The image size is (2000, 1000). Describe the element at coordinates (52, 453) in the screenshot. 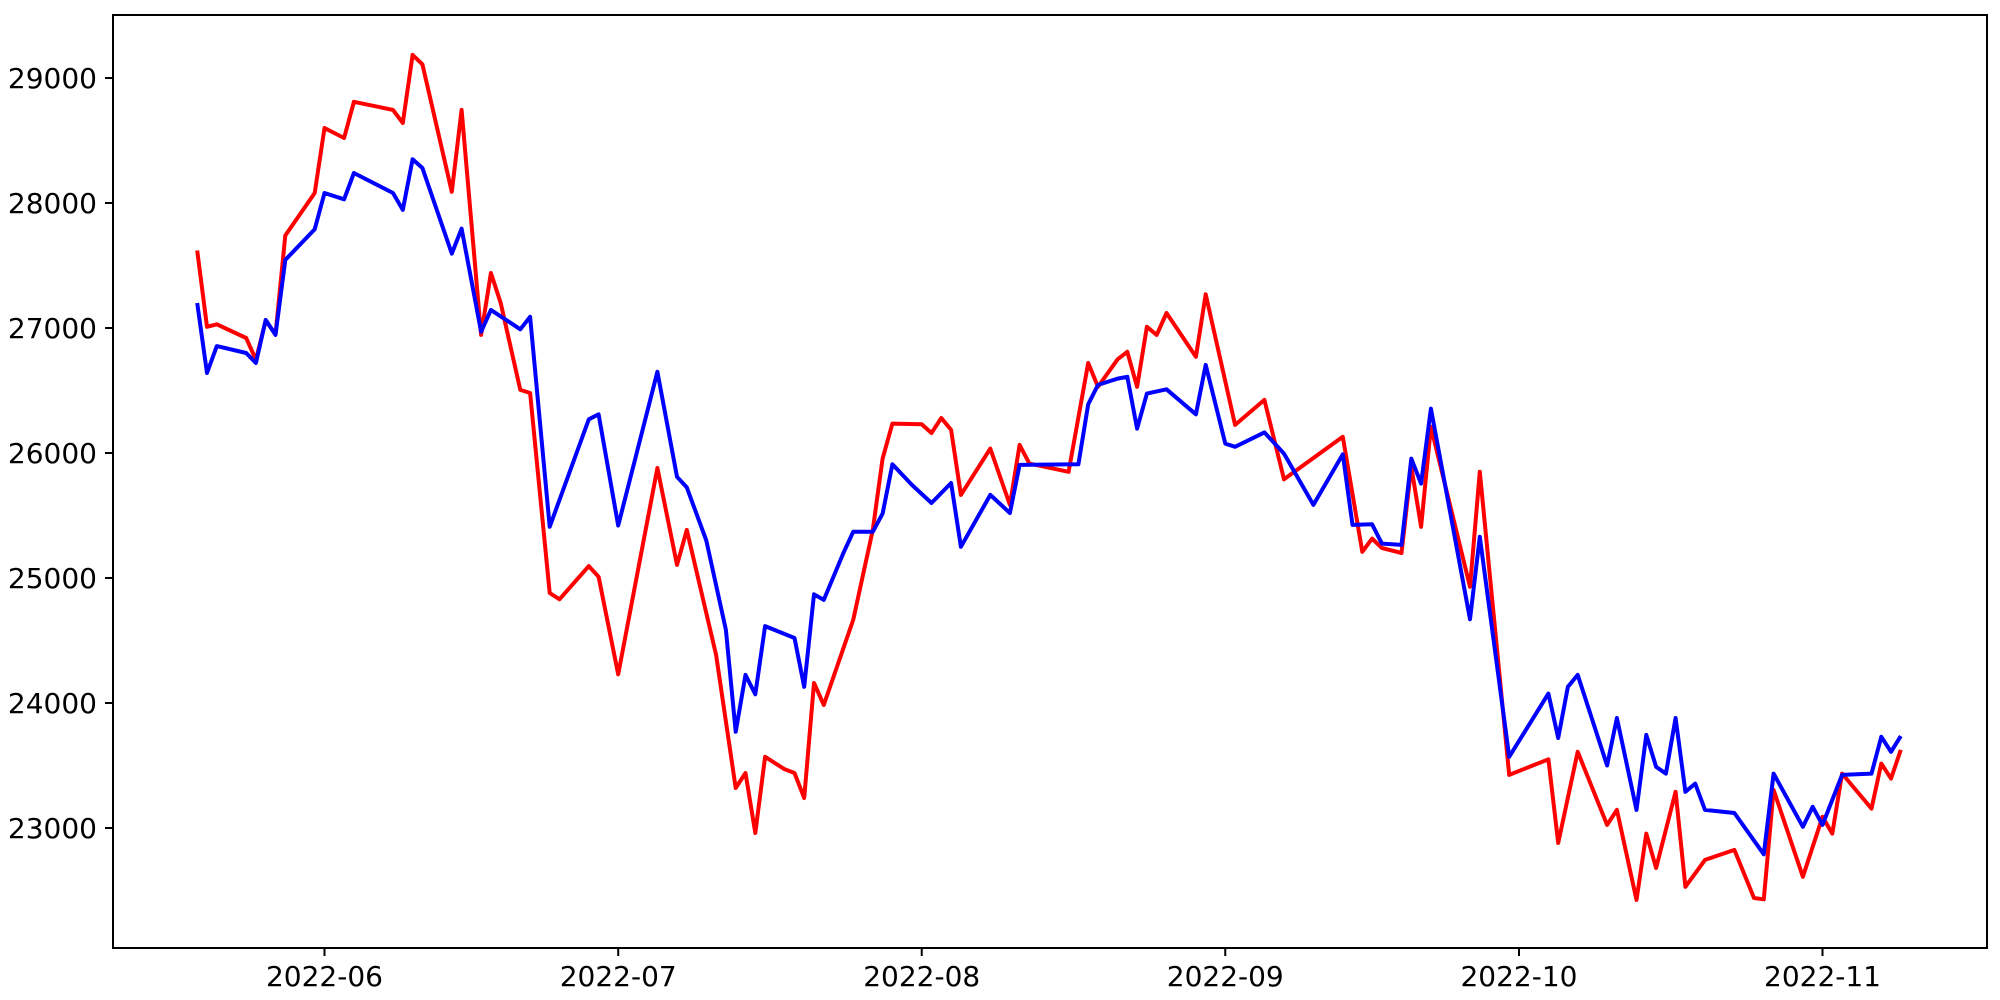

I see `y-tick-label: 26000` at that location.